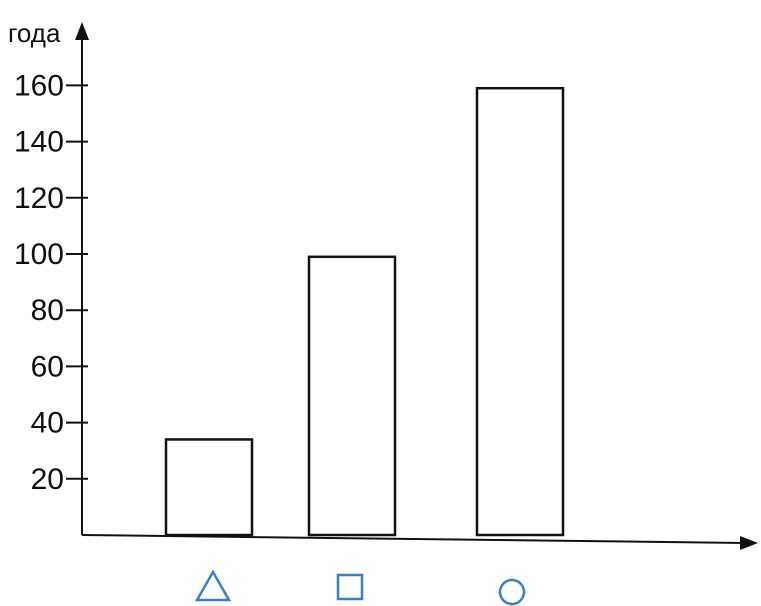 This screenshot has width=761, height=606. What do you see at coordinates (213, 585) in the screenshot?
I see `triangle-icon` at bounding box center [213, 585].